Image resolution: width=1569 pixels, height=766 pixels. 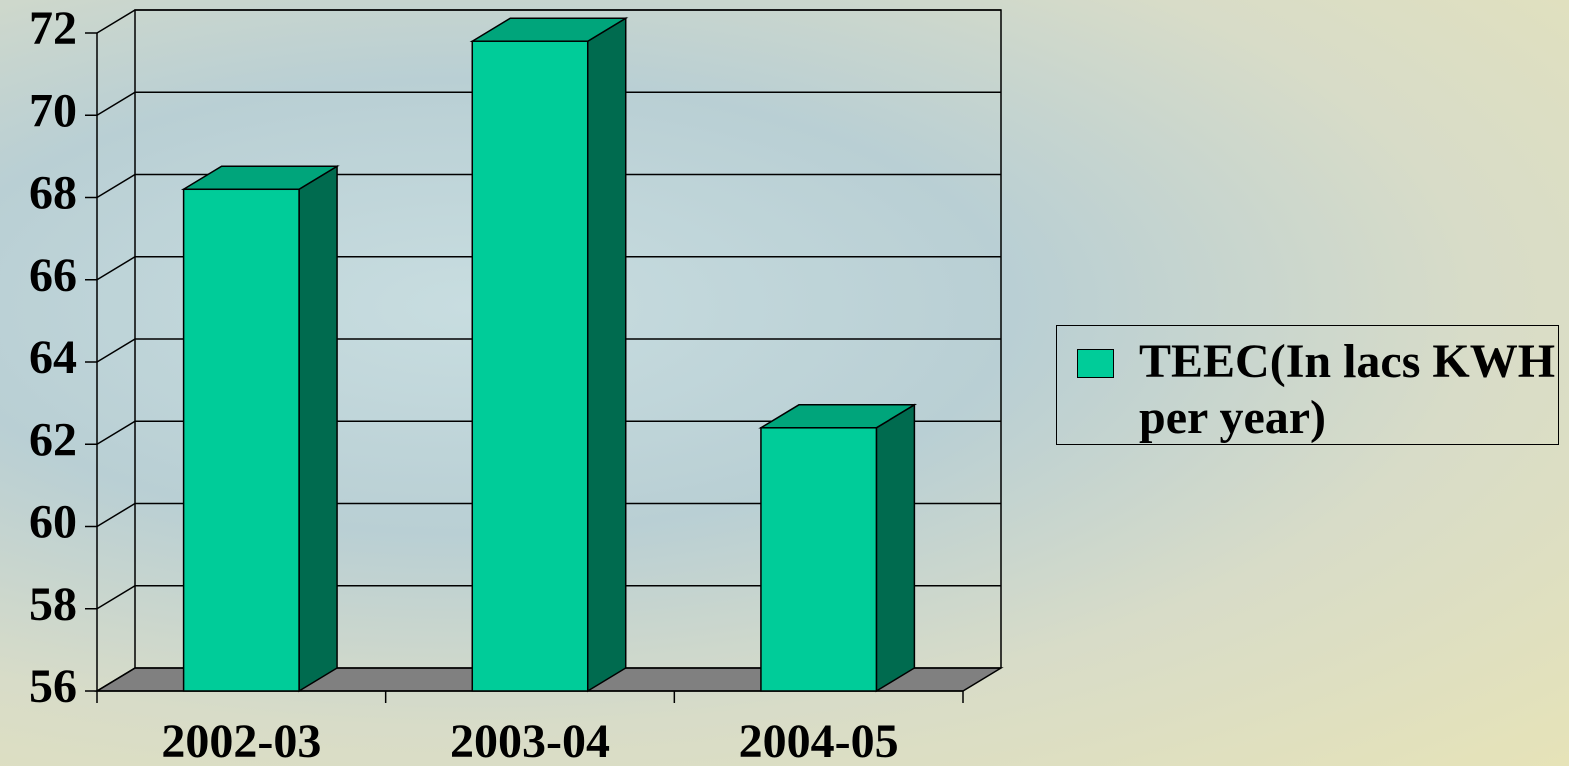 I want to click on y-tick-label: 66, so click(x=53, y=275).